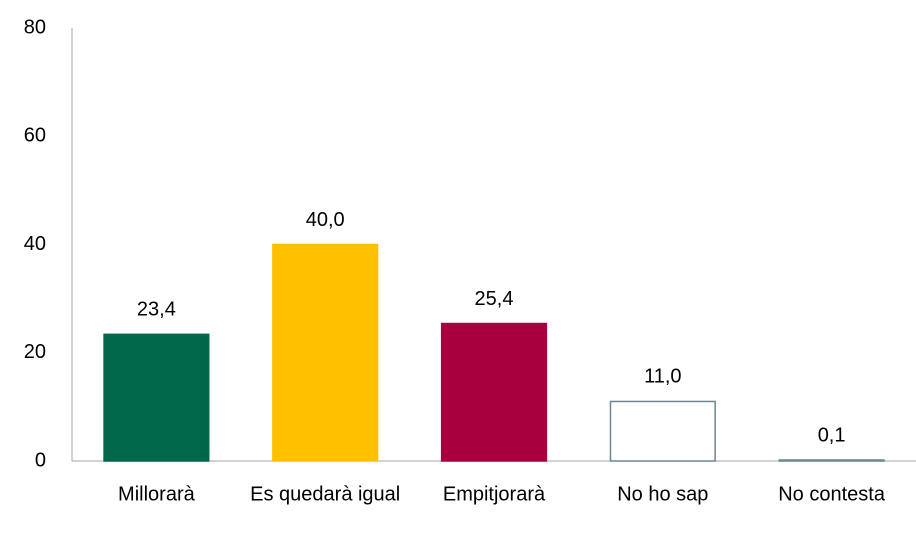 The image size is (916, 545). I want to click on x-tick-label: No ho sap, so click(662, 494).